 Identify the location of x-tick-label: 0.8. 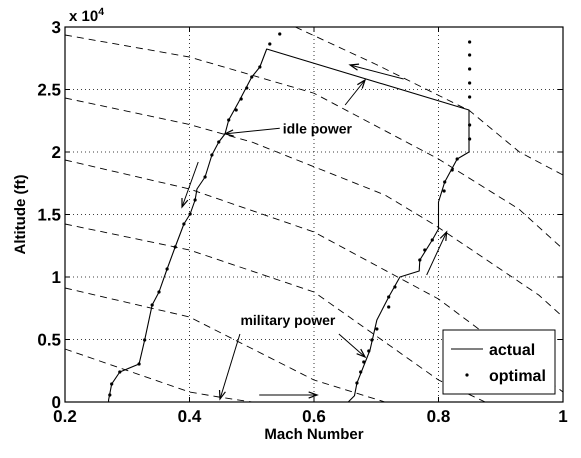
(438, 416).